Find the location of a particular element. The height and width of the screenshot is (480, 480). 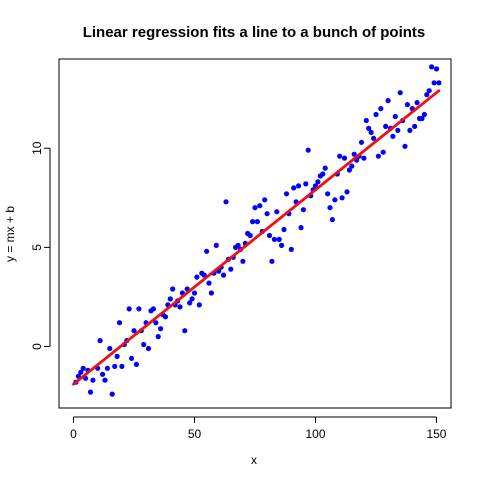

y-tick-label: 5 is located at coordinates (37, 247).